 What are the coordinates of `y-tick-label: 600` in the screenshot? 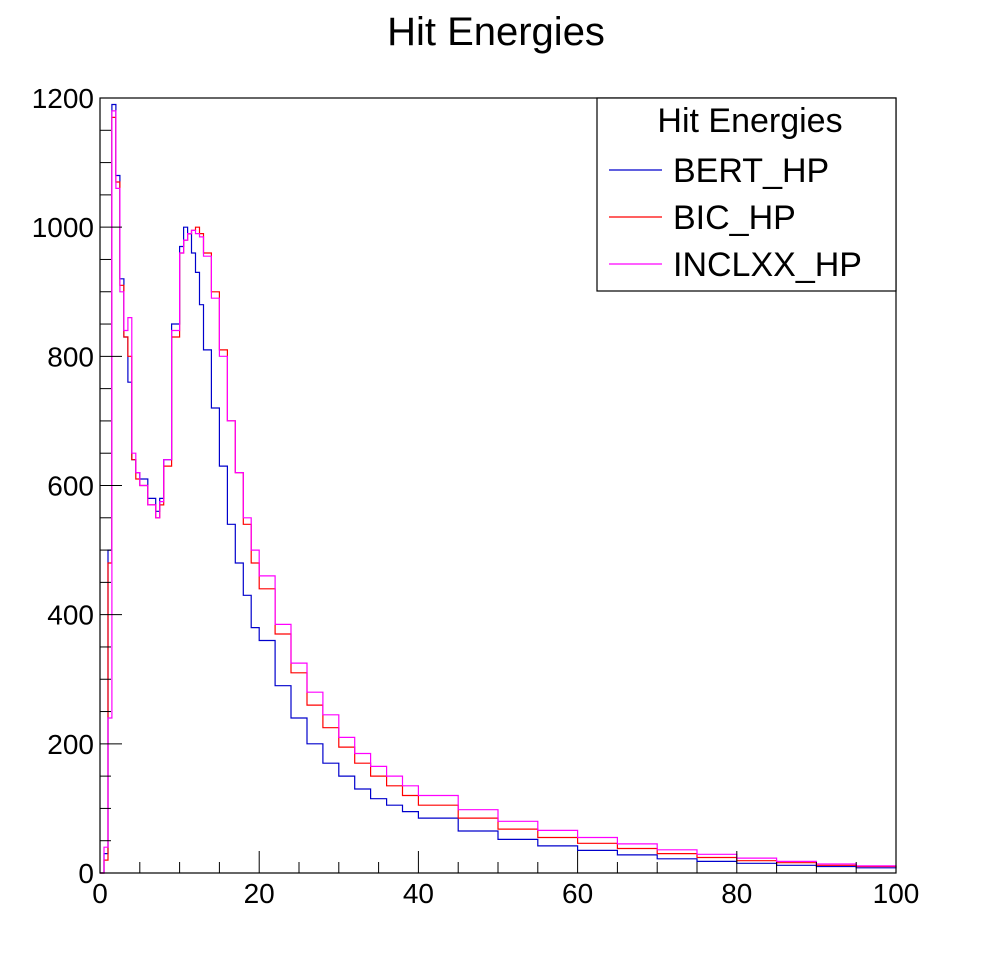 It's located at (70, 486).